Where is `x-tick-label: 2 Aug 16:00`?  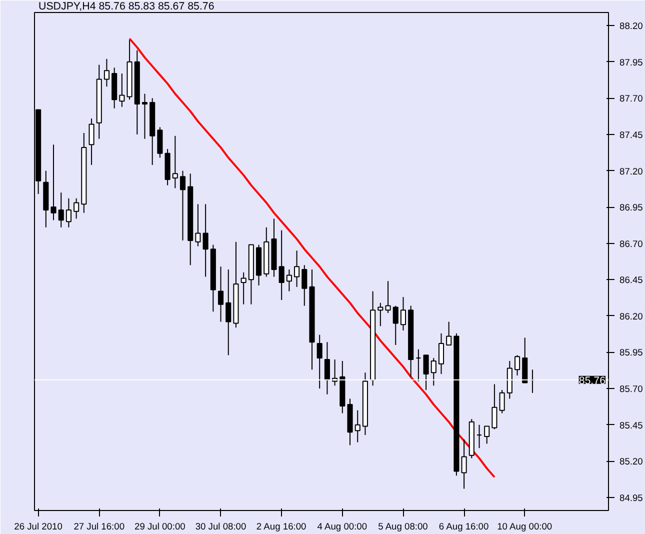
x-tick-label: 2 Aug 16:00 is located at coordinates (281, 527).